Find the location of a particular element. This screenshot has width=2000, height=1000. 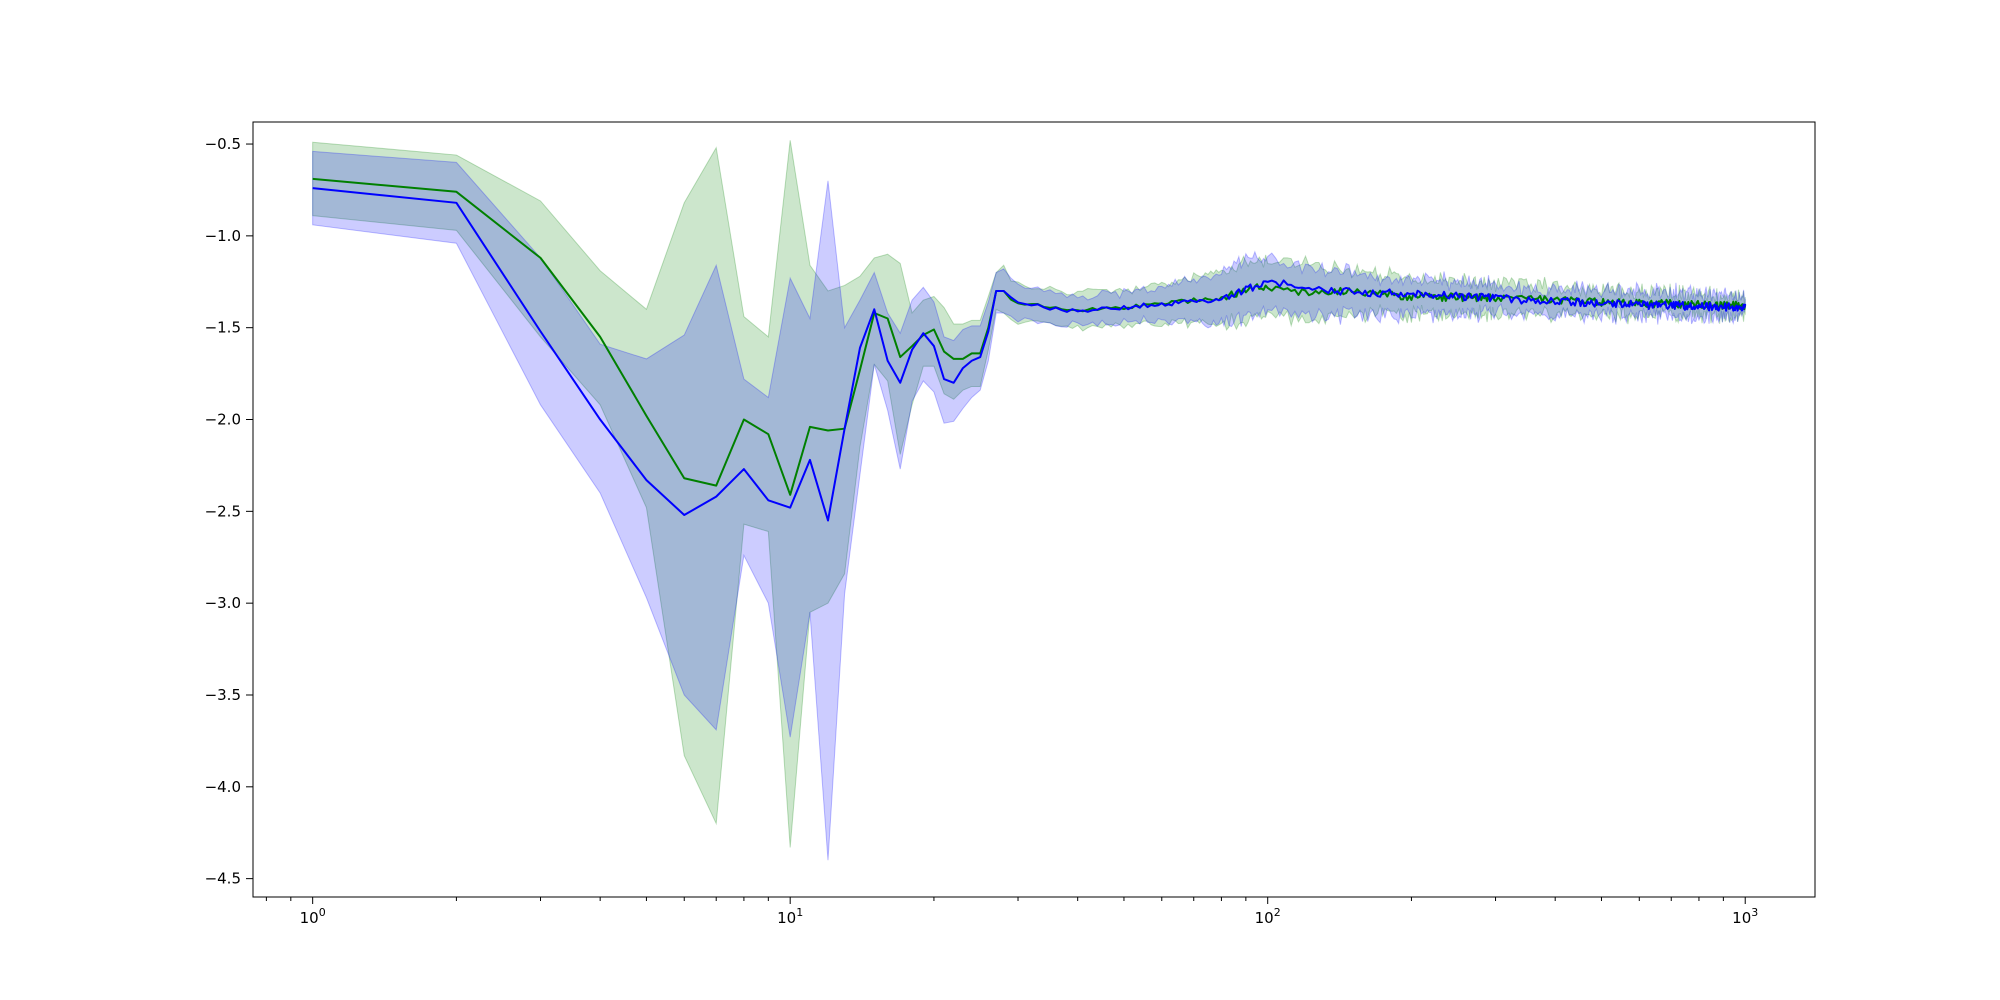

x-tick-label: 10³ is located at coordinates (1745, 916).